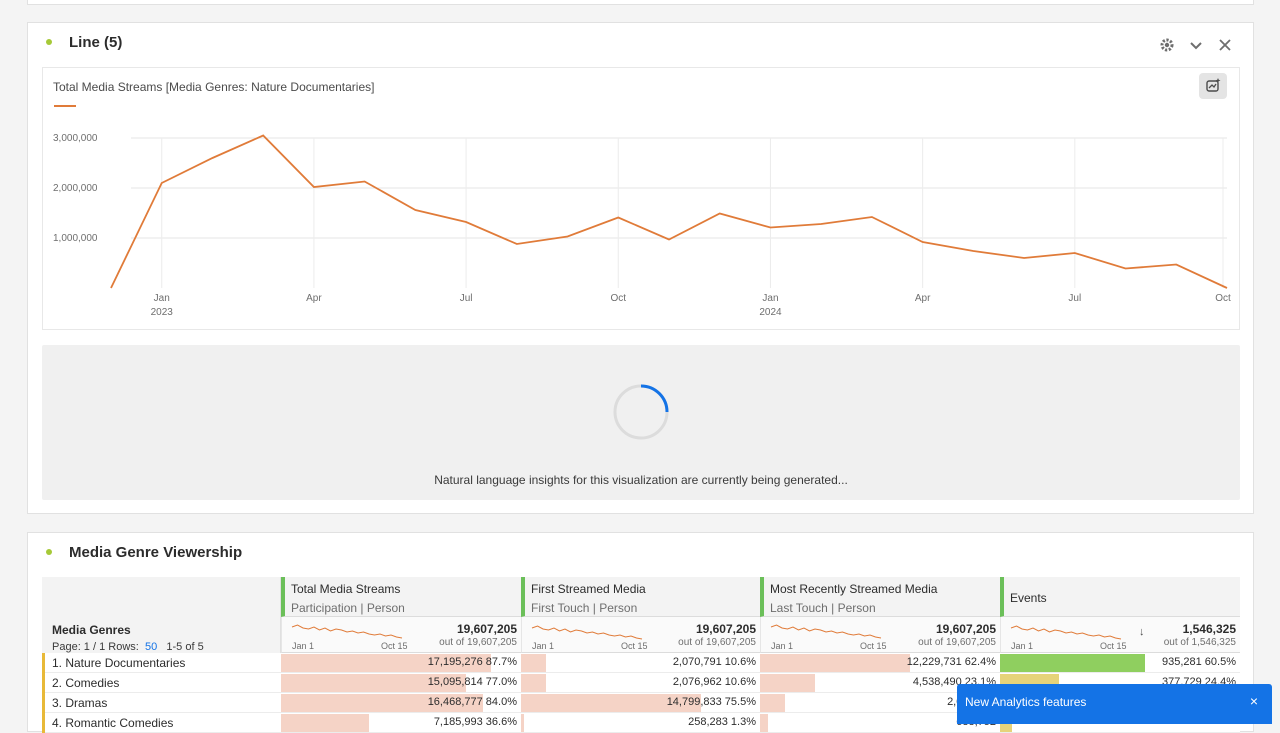 This screenshot has height=733, width=1280. What do you see at coordinates (640, 703) in the screenshot?
I see `metric-cell: 14,799,833 75.5%` at bounding box center [640, 703].